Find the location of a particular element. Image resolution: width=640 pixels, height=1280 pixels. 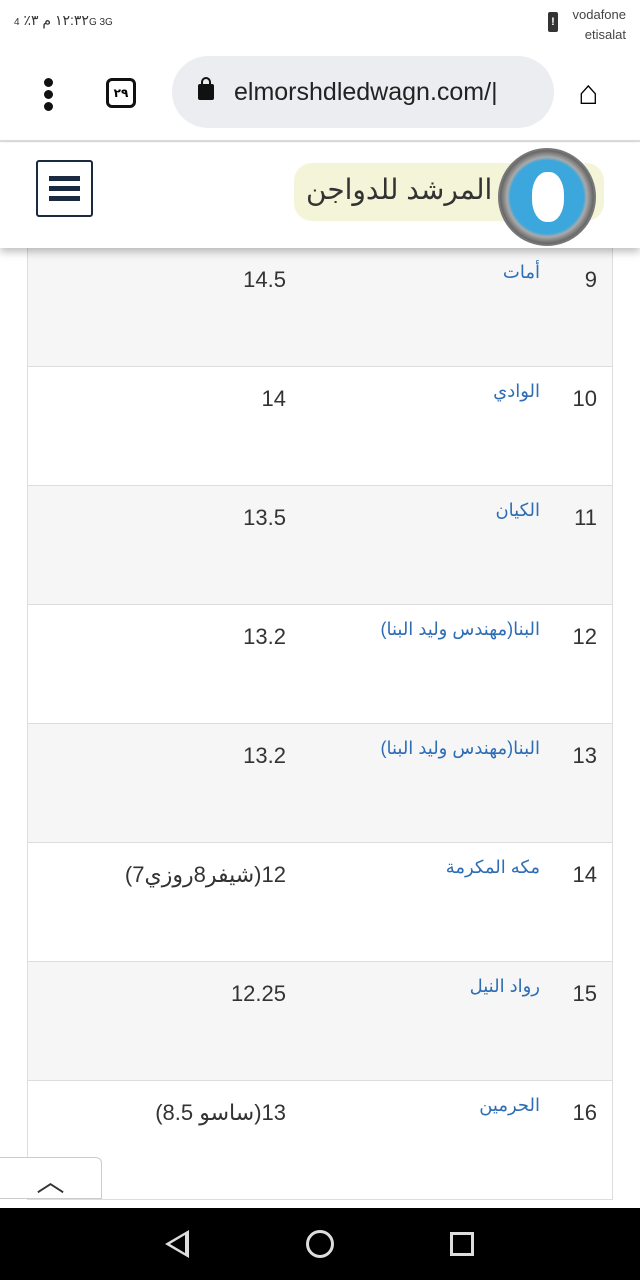

battery-alert-icon: ! is located at coordinates (553, 22).